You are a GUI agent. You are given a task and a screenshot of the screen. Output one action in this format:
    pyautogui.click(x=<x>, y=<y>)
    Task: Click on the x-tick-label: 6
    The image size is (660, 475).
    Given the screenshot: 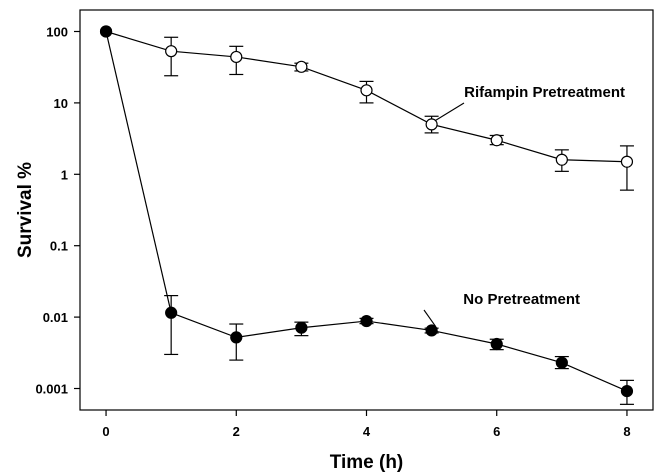 What is the action you would take?
    pyautogui.click(x=496, y=431)
    